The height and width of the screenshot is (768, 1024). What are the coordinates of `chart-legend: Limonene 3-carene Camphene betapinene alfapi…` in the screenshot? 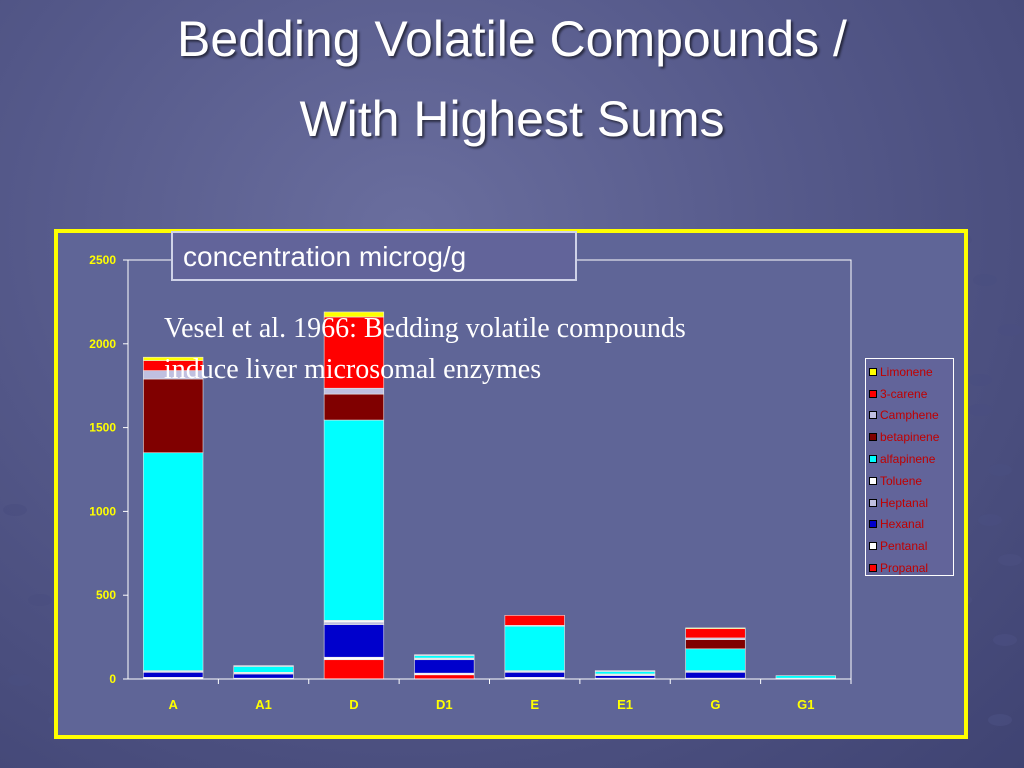 It's located at (909, 467).